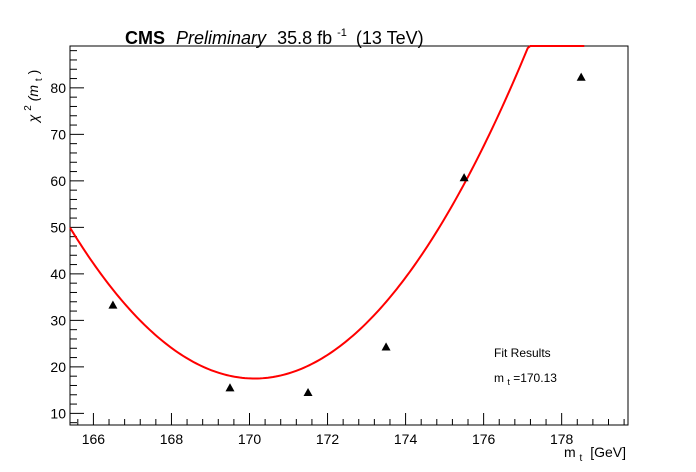 This screenshot has width=696, height=472. Describe the element at coordinates (351, 419) in the screenshot. I see `x-axis-ticks` at that location.